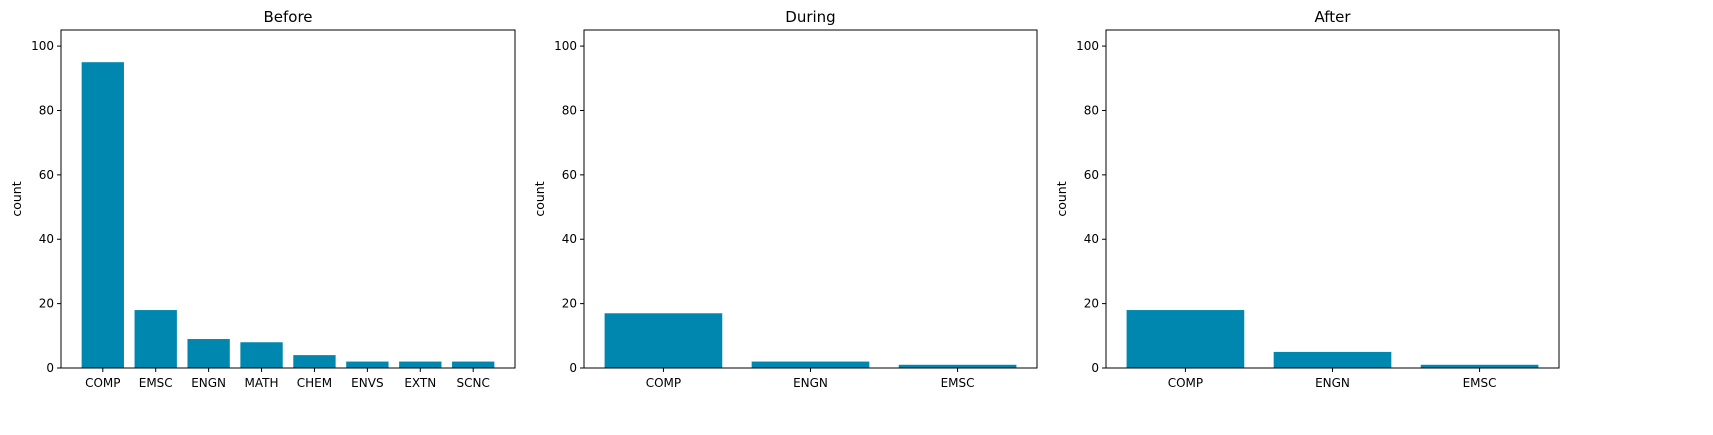 Image resolution: width=1713 pixels, height=435 pixels. What do you see at coordinates (810, 17) in the screenshot?
I see `chart-title: During` at bounding box center [810, 17].